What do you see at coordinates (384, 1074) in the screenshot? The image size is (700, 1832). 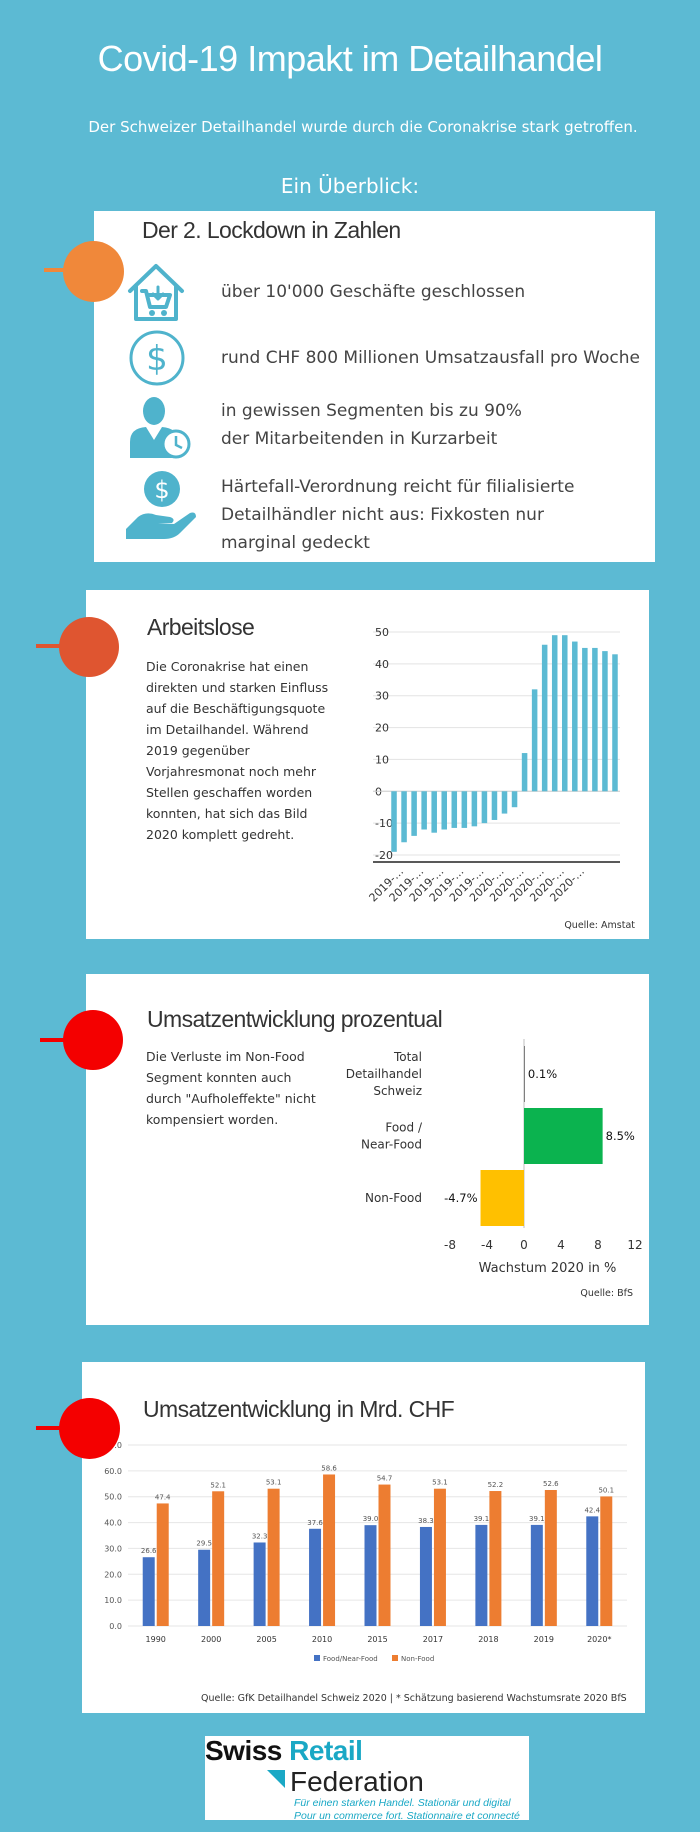 I see `category-label: Detailhandel` at bounding box center [384, 1074].